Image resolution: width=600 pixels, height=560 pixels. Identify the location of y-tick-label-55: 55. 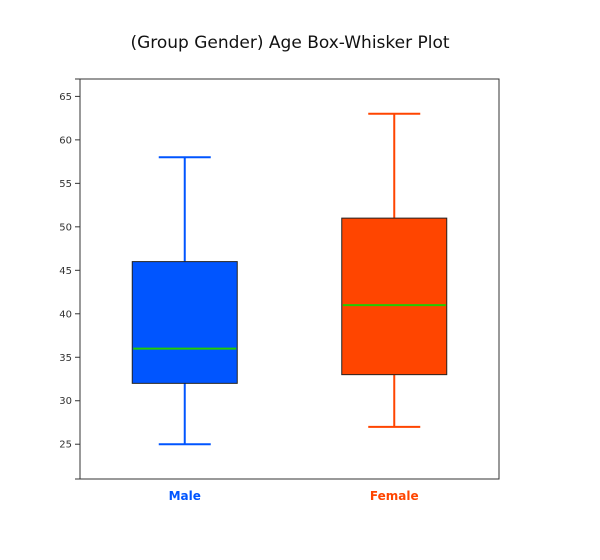
(65, 184).